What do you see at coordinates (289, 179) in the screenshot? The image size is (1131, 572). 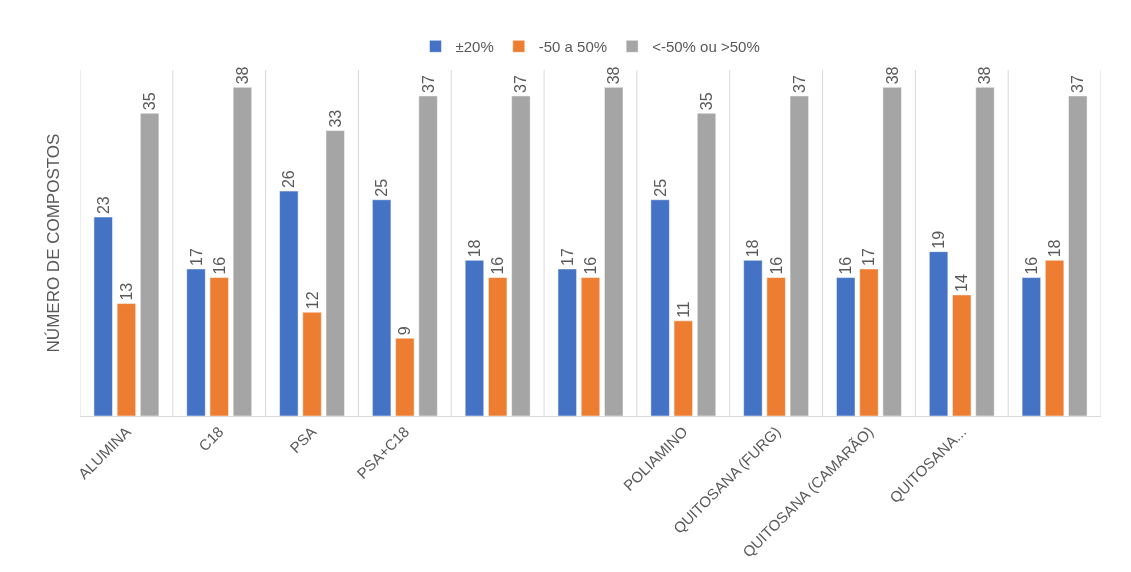 I see `data-label: 26` at bounding box center [289, 179].